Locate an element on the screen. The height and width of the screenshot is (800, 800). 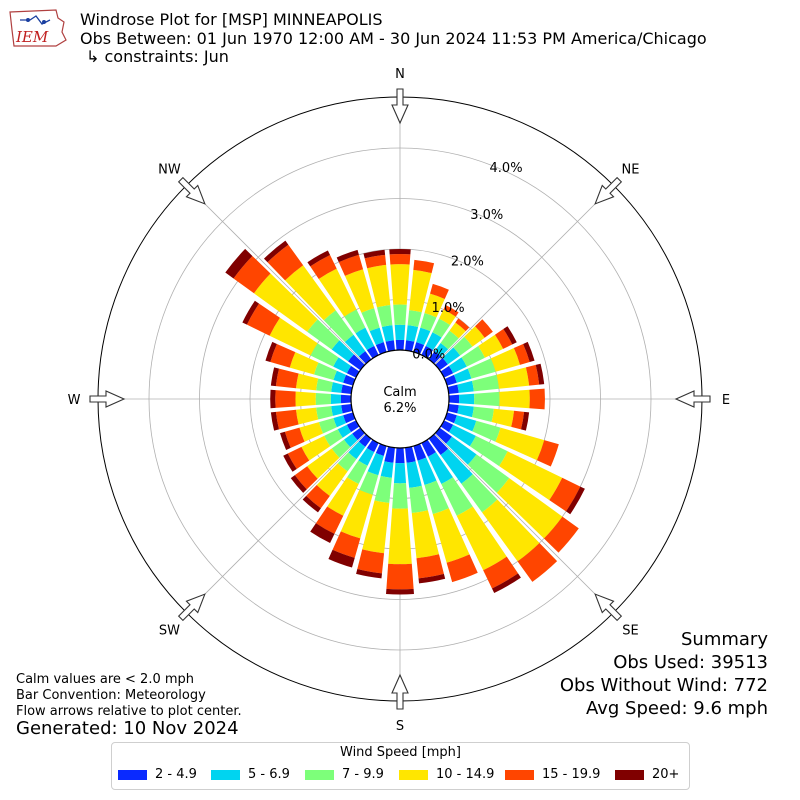
bar-160deg-15-19.9 is located at coordinates (462, 568).